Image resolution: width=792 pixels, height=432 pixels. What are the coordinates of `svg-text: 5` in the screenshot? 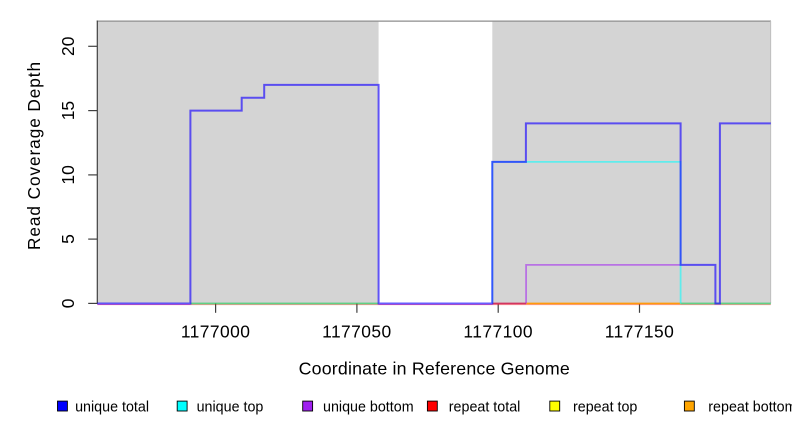 It's located at (68, 239).